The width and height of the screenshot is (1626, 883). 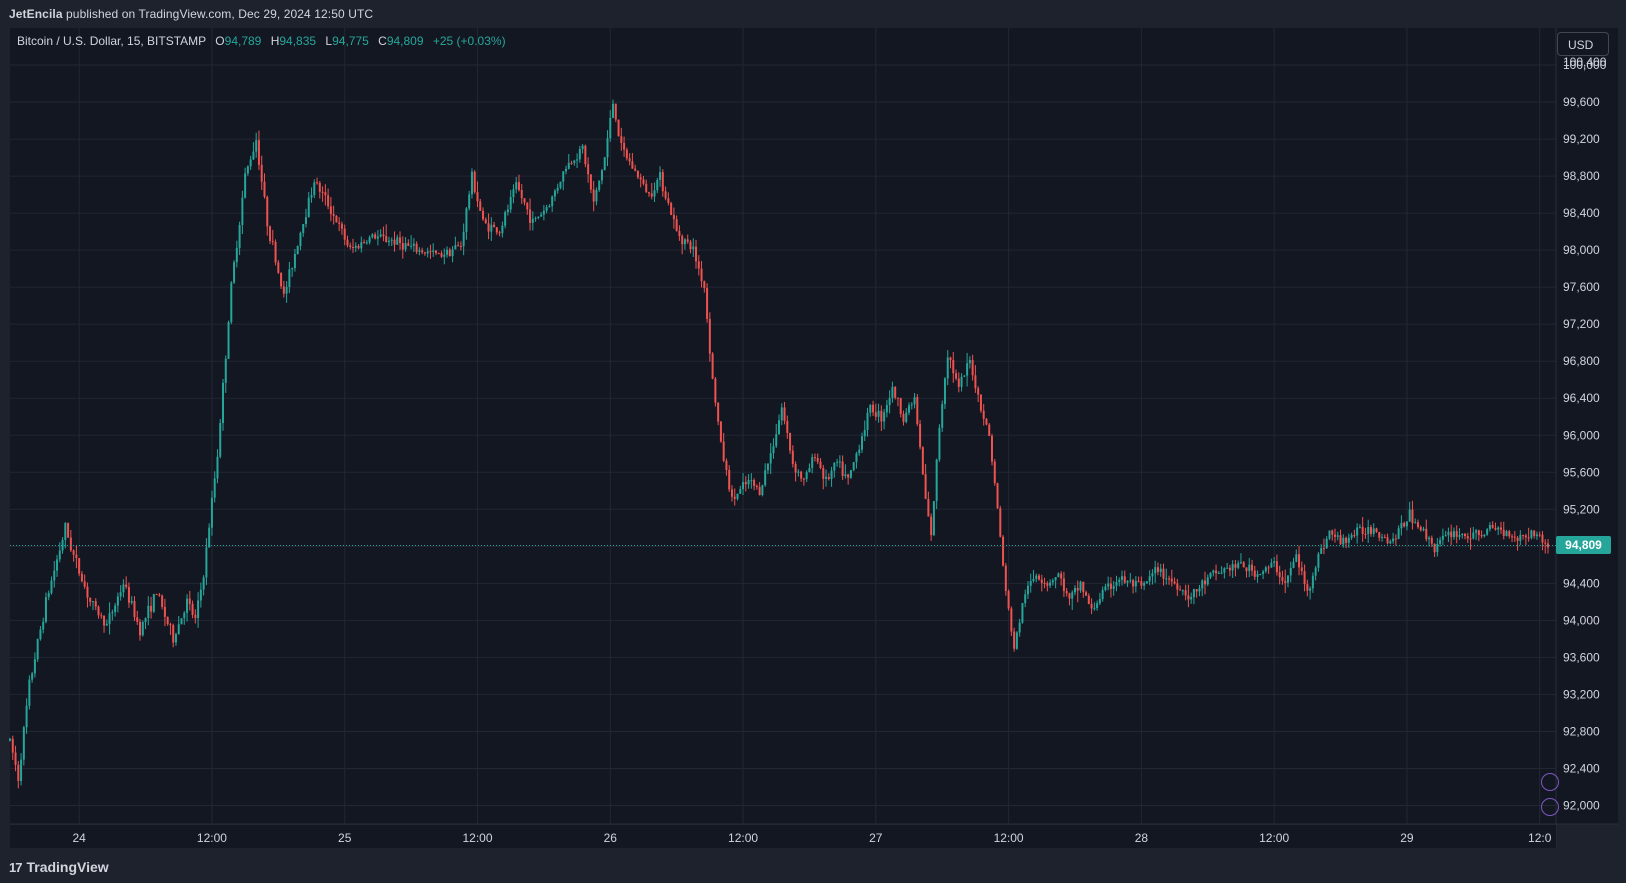 What do you see at coordinates (36, 14) in the screenshot?
I see `author-name: JetEncila` at bounding box center [36, 14].